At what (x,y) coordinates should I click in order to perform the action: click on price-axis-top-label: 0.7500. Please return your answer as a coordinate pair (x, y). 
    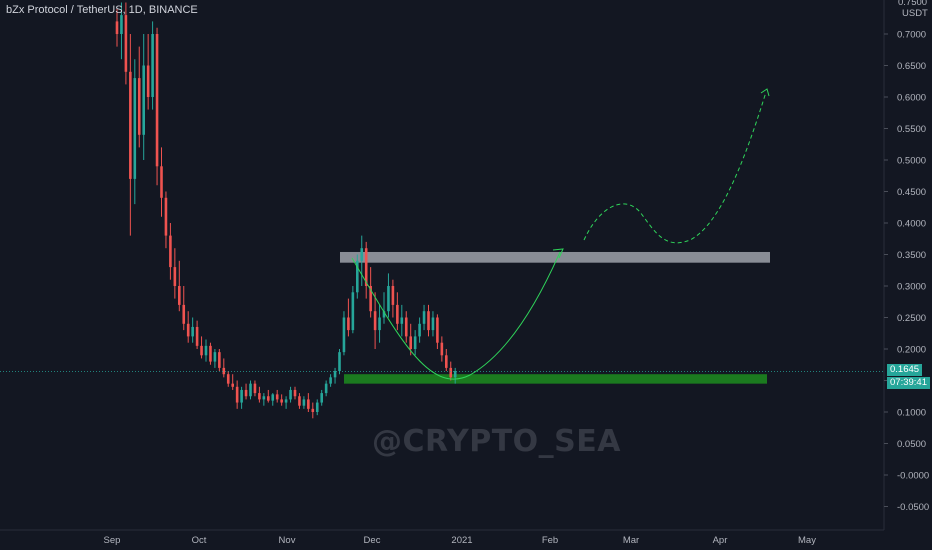
    Looking at the image, I should click on (912, 4).